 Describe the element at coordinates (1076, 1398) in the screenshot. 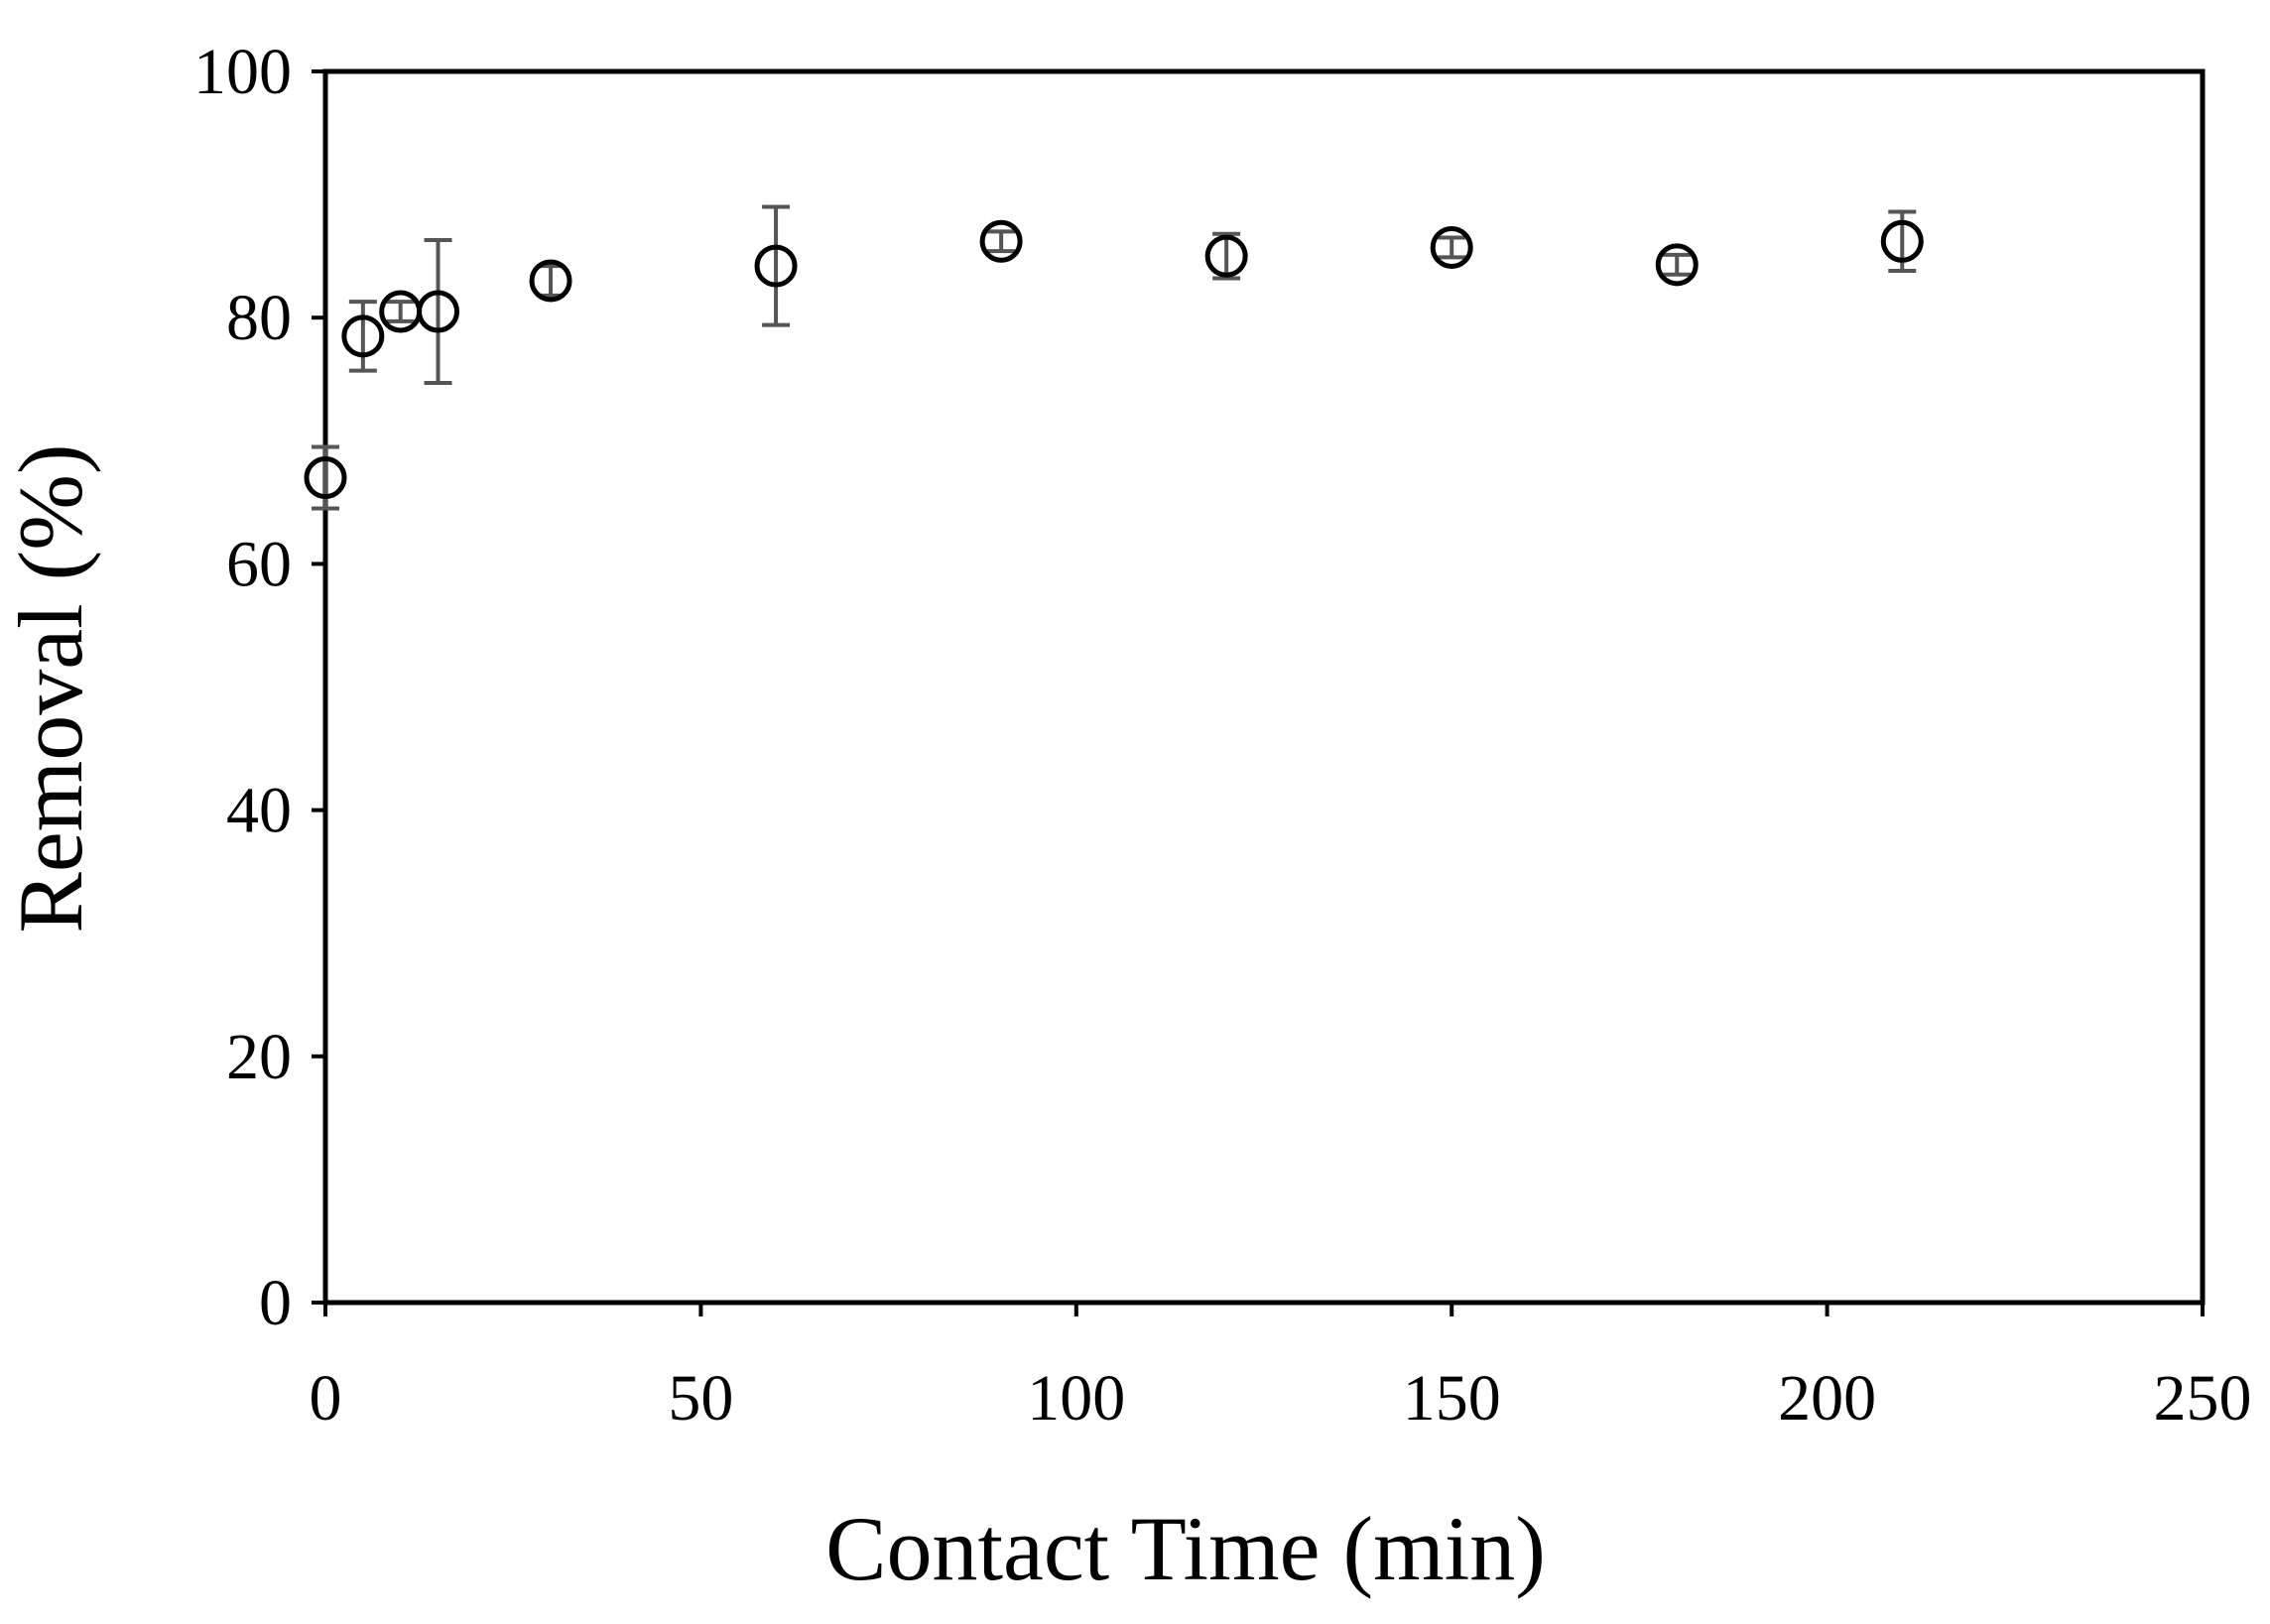

I see `x-tick-label: 100` at that location.